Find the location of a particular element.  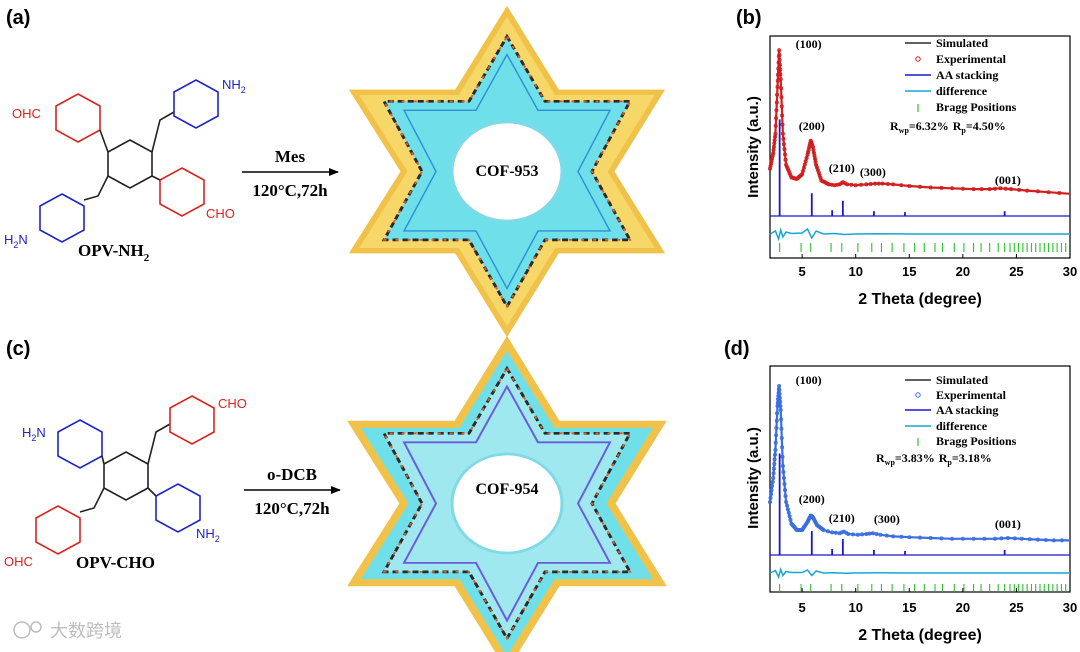

legend-difference: difference is located at coordinates (962, 91).